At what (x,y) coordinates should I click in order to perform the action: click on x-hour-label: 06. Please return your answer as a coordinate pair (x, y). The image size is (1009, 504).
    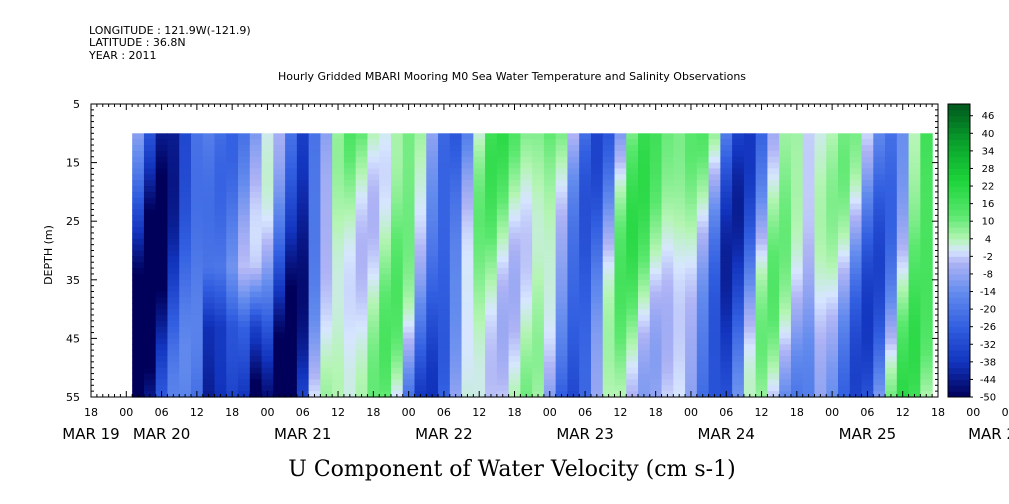
    Looking at the image, I should click on (867, 412).